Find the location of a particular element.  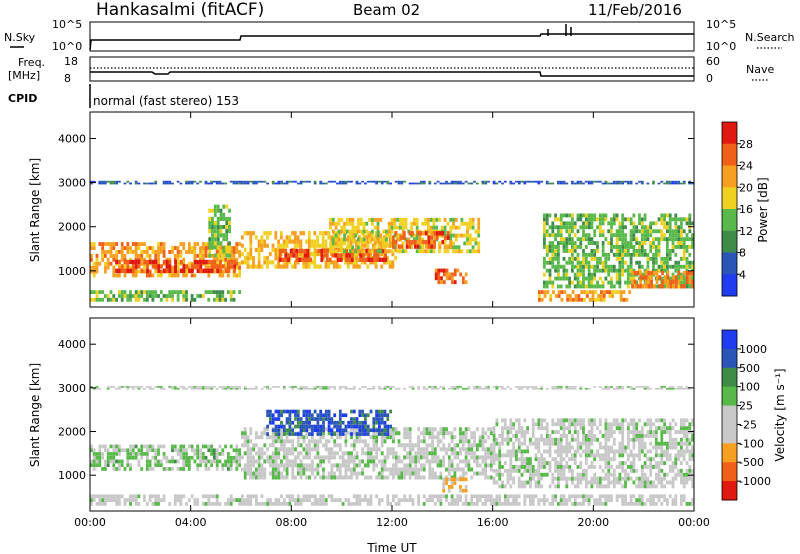

heatmap-cell-near-patch is located at coordinates (444, 274).